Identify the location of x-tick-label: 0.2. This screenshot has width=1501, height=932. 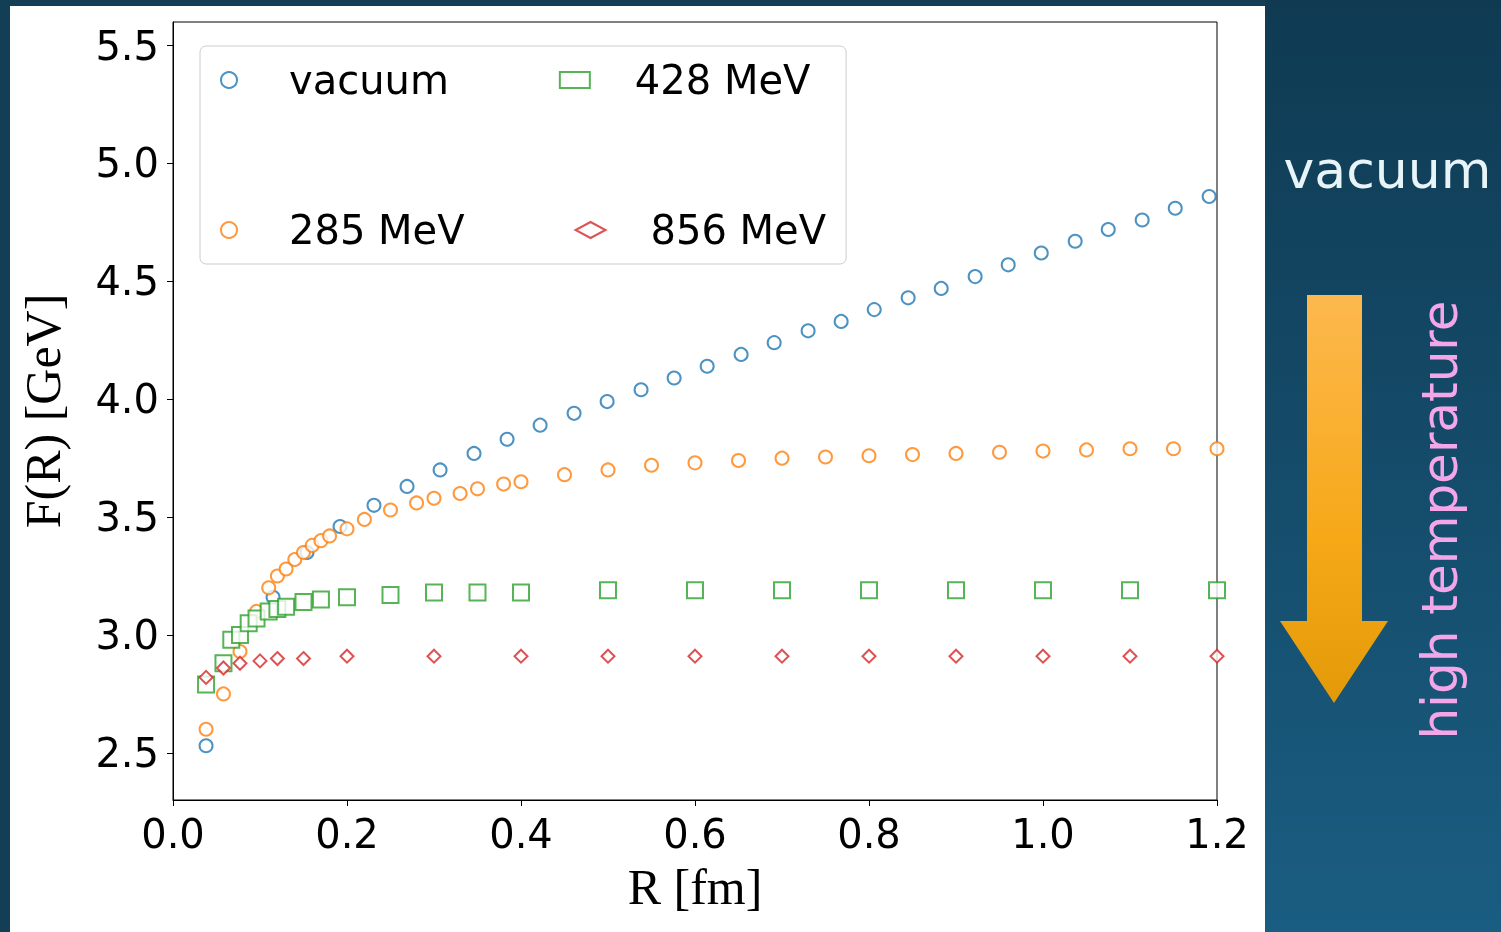
(347, 834).